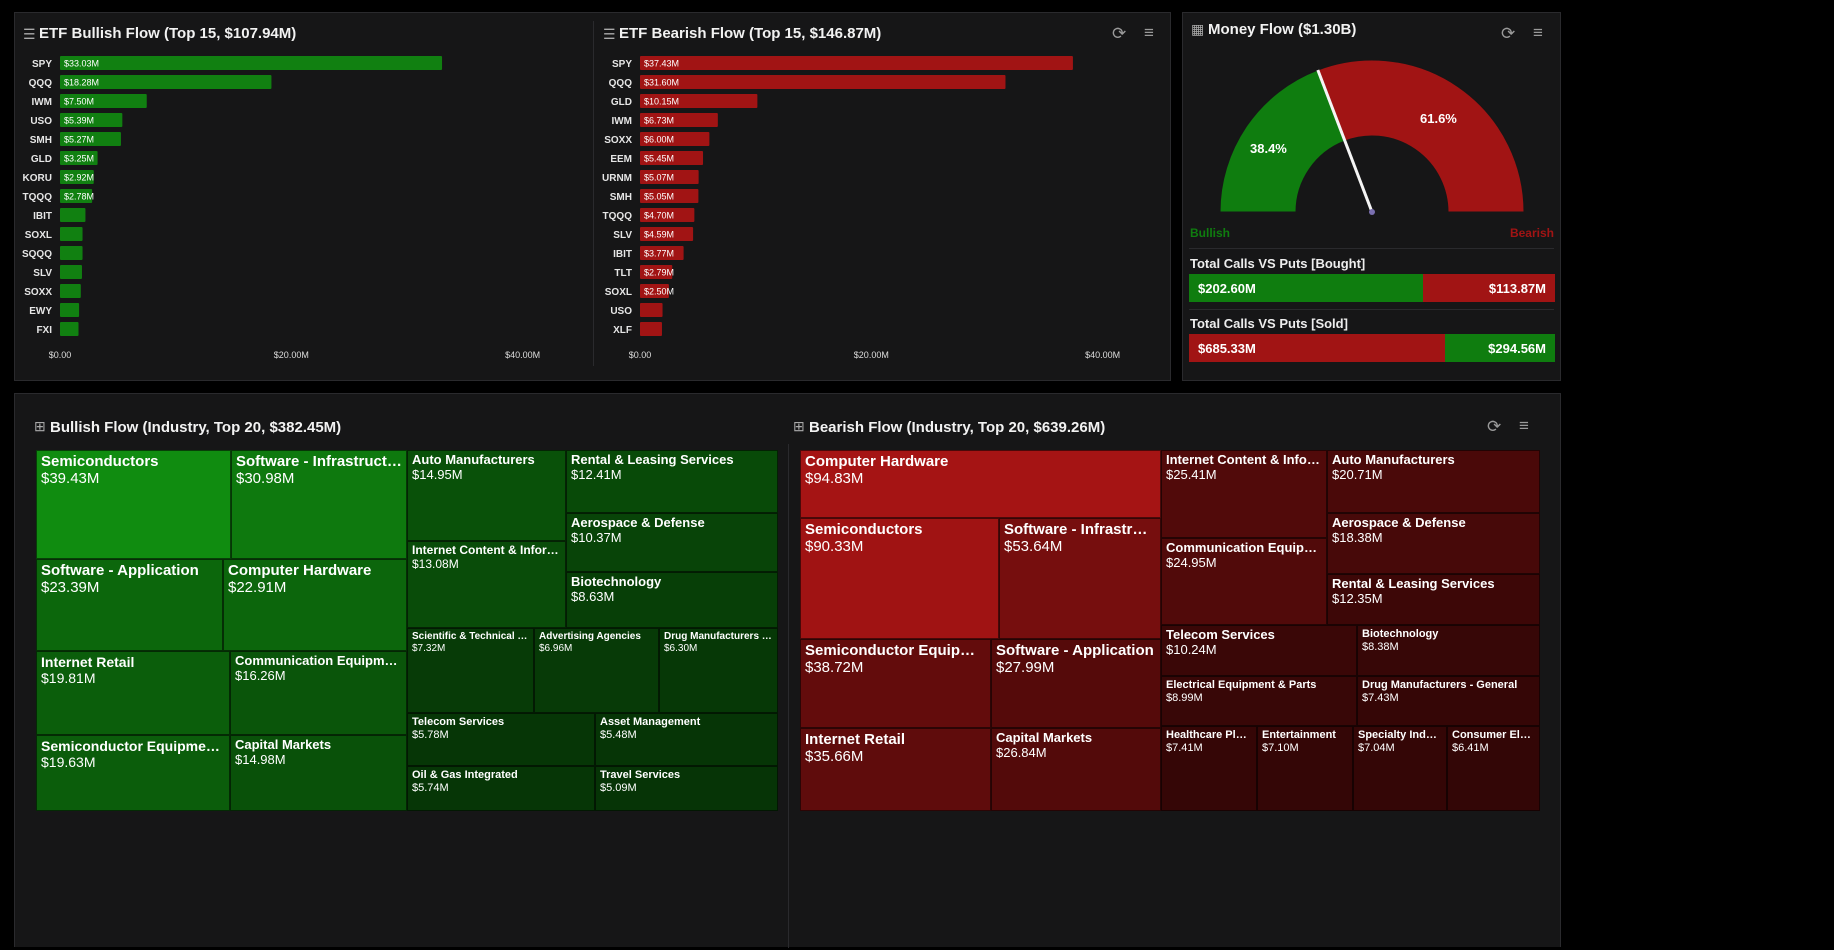  Describe the element at coordinates (40, 311) in the screenshot. I see `bullish-category-label: EWY` at that location.